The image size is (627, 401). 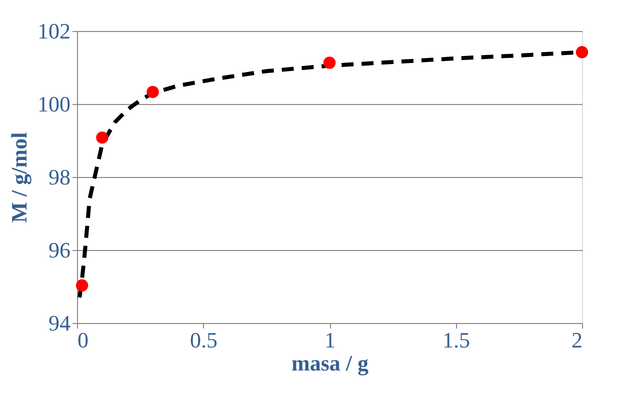 I want to click on y-tick-label: 100, so click(x=54, y=104).